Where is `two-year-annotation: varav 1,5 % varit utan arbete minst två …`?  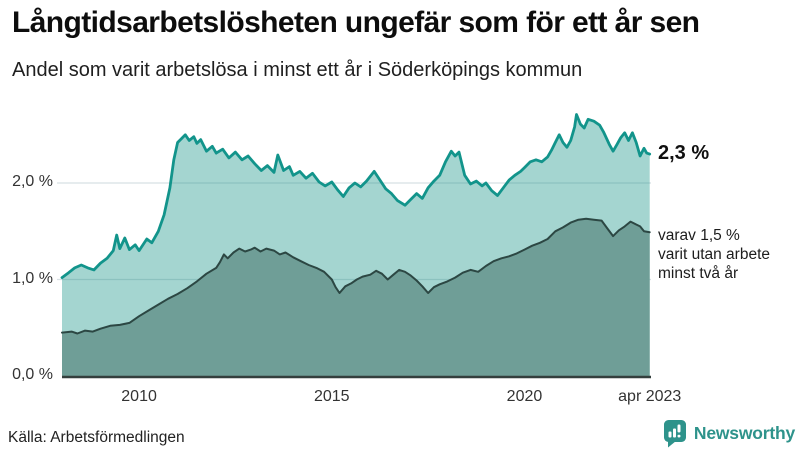
two-year-annotation: varav 1,5 % varit utan arbete minst två … is located at coordinates (714, 254).